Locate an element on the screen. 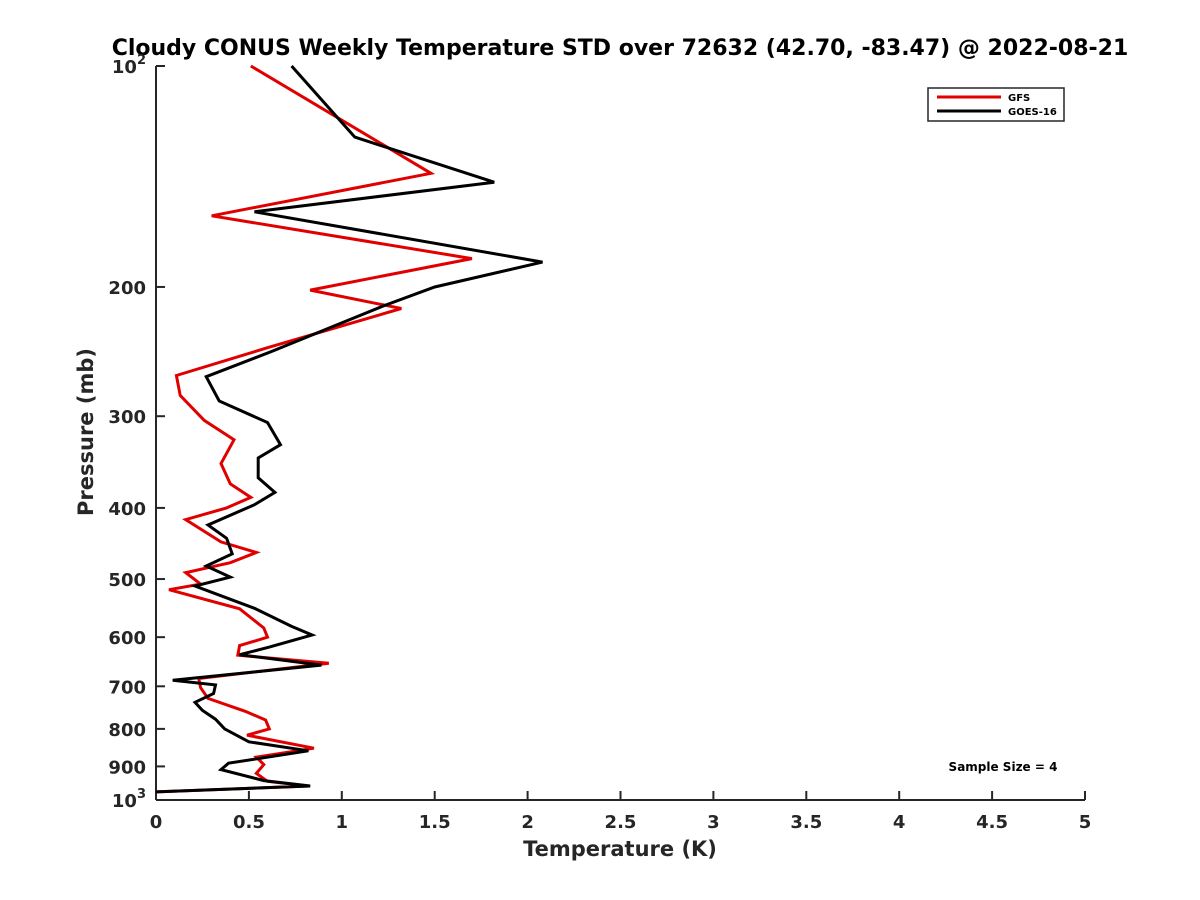 This screenshot has height=900, width=1200. legend: GFS GOES-16 is located at coordinates (996, 104).